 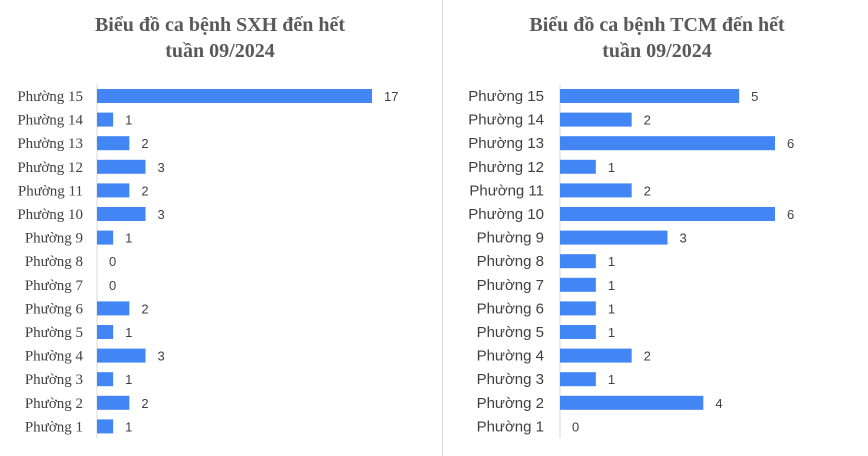 I want to click on data-label: 4, so click(x=718, y=403).